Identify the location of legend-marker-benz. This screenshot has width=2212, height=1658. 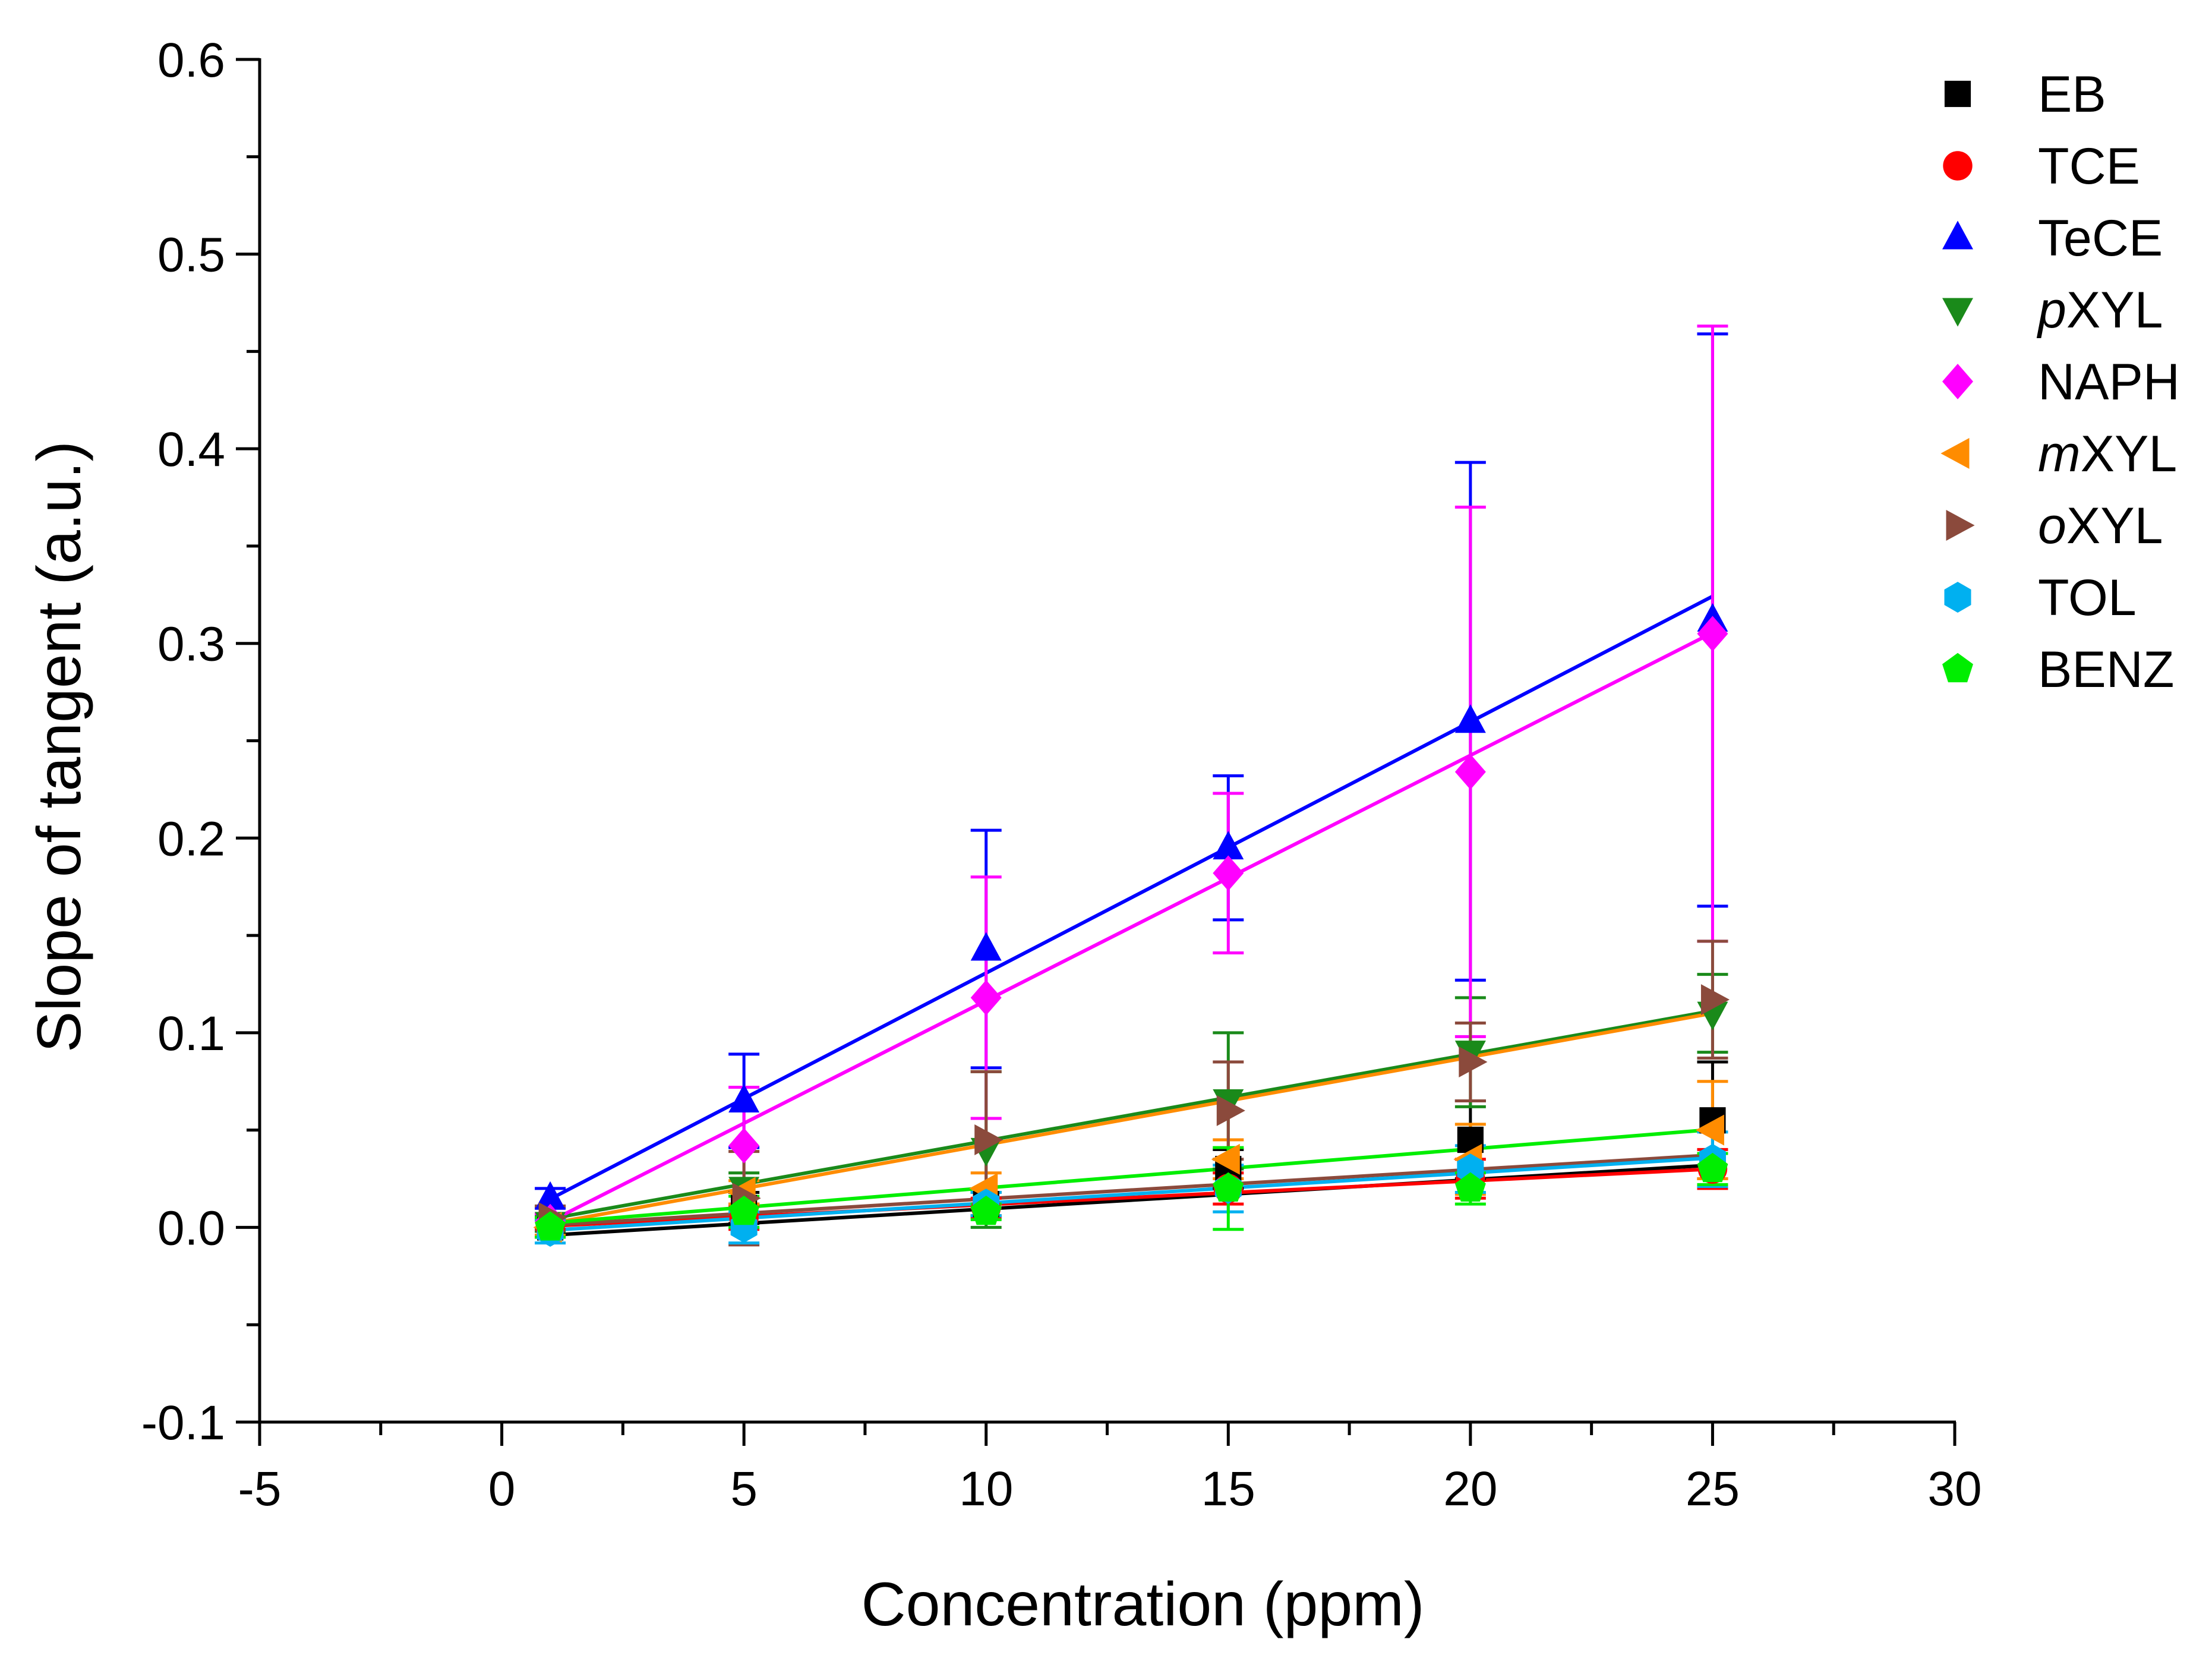
(1957, 668).